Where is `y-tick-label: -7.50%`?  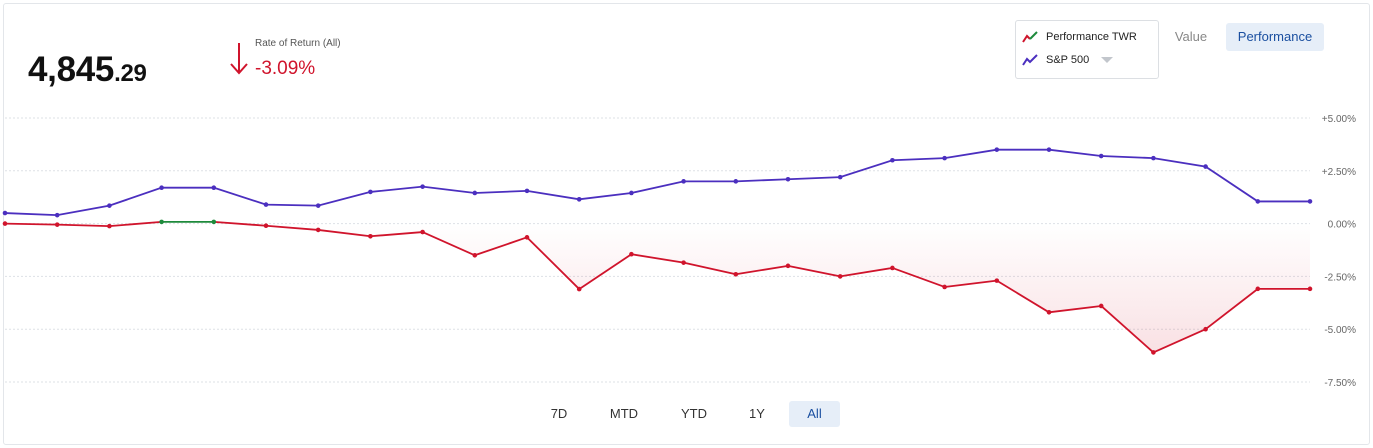 y-tick-label: -7.50% is located at coordinates (1340, 383).